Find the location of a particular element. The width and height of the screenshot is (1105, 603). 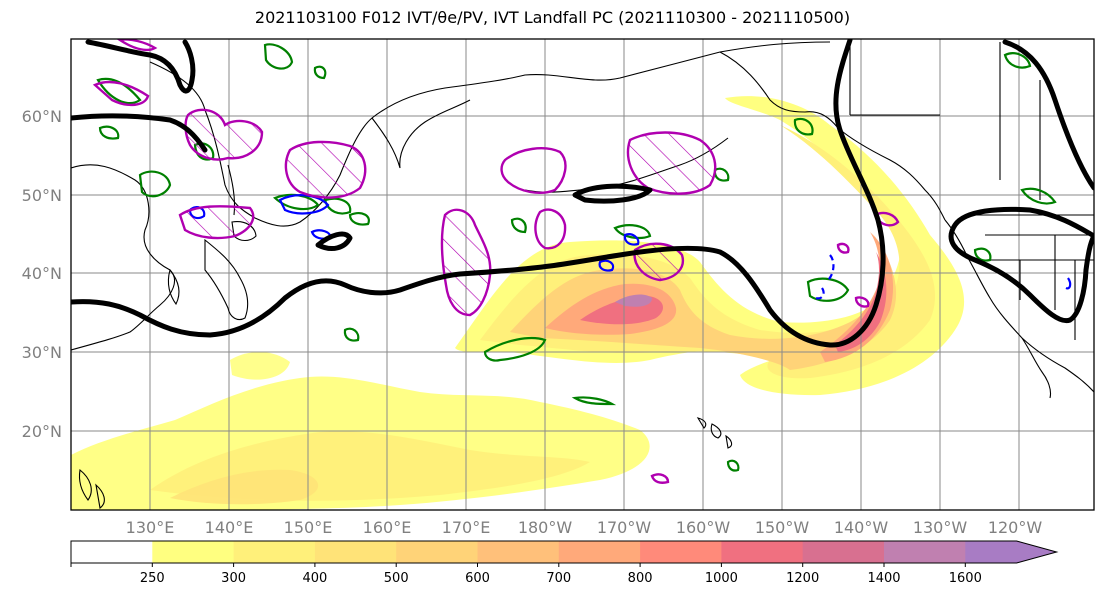

coast-japan is located at coordinates (226, 279).